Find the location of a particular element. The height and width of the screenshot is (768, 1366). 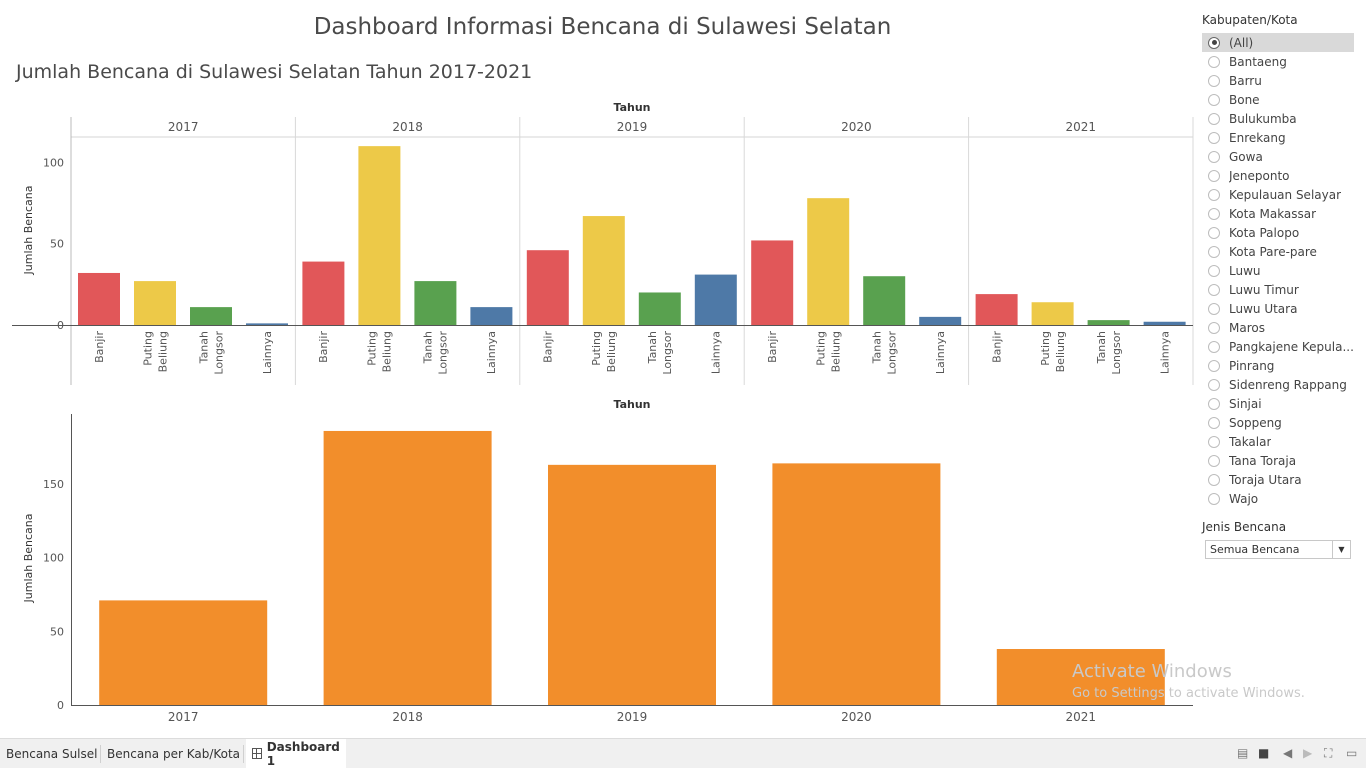

tab-dashboard-1: Dashboard 1 is located at coordinates (296, 753).